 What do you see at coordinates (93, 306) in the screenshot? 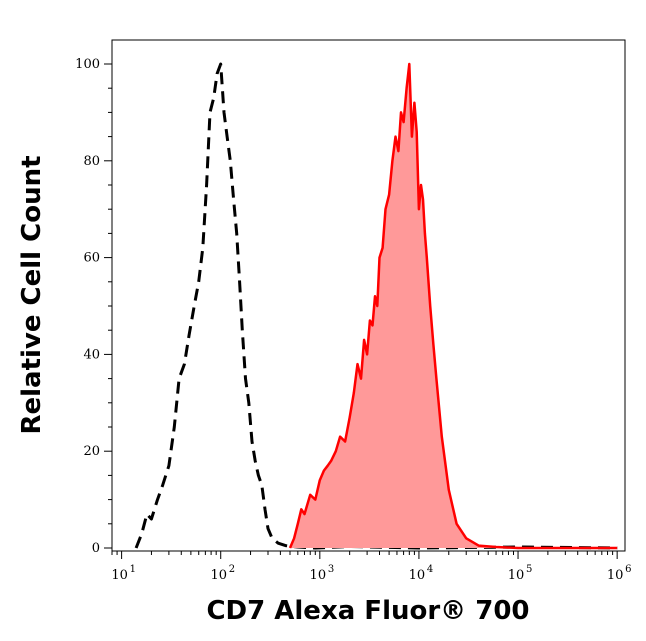
I see `y-axis: 0 20 40 60 80 100` at bounding box center [93, 306].